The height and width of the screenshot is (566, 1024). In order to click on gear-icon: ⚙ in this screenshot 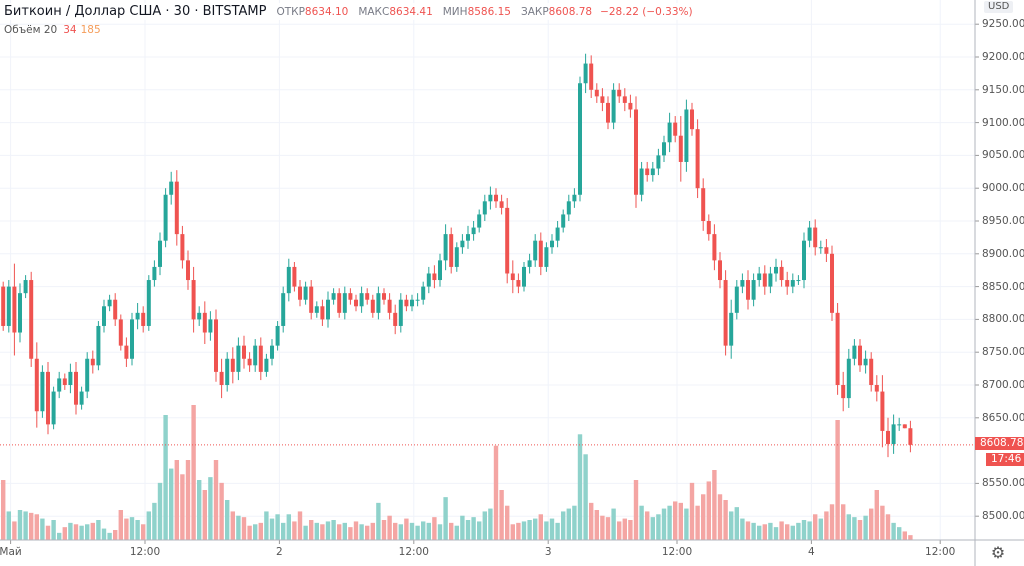, I will do `click(998, 552)`.